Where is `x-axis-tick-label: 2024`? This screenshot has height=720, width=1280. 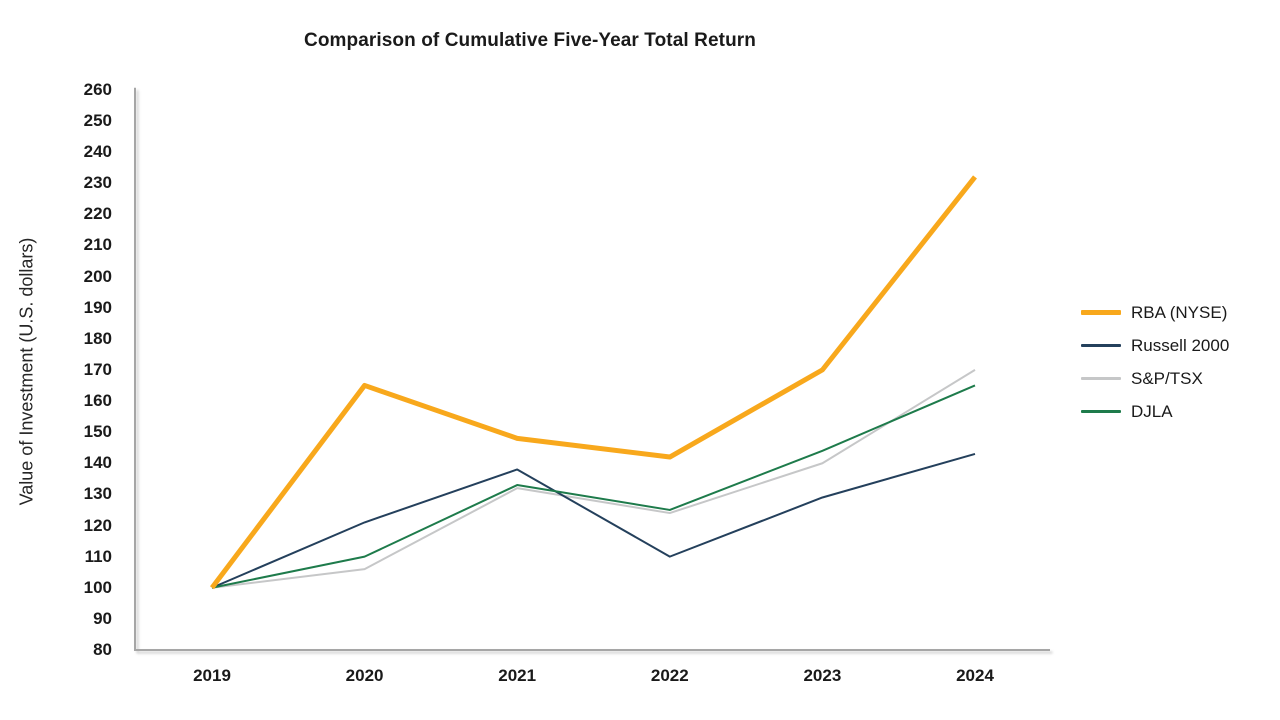
x-axis-tick-label: 2024 is located at coordinates (975, 675).